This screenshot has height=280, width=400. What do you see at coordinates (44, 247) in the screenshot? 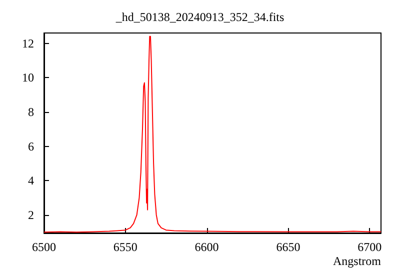
I see `x-tick-label: 6500` at bounding box center [44, 247].